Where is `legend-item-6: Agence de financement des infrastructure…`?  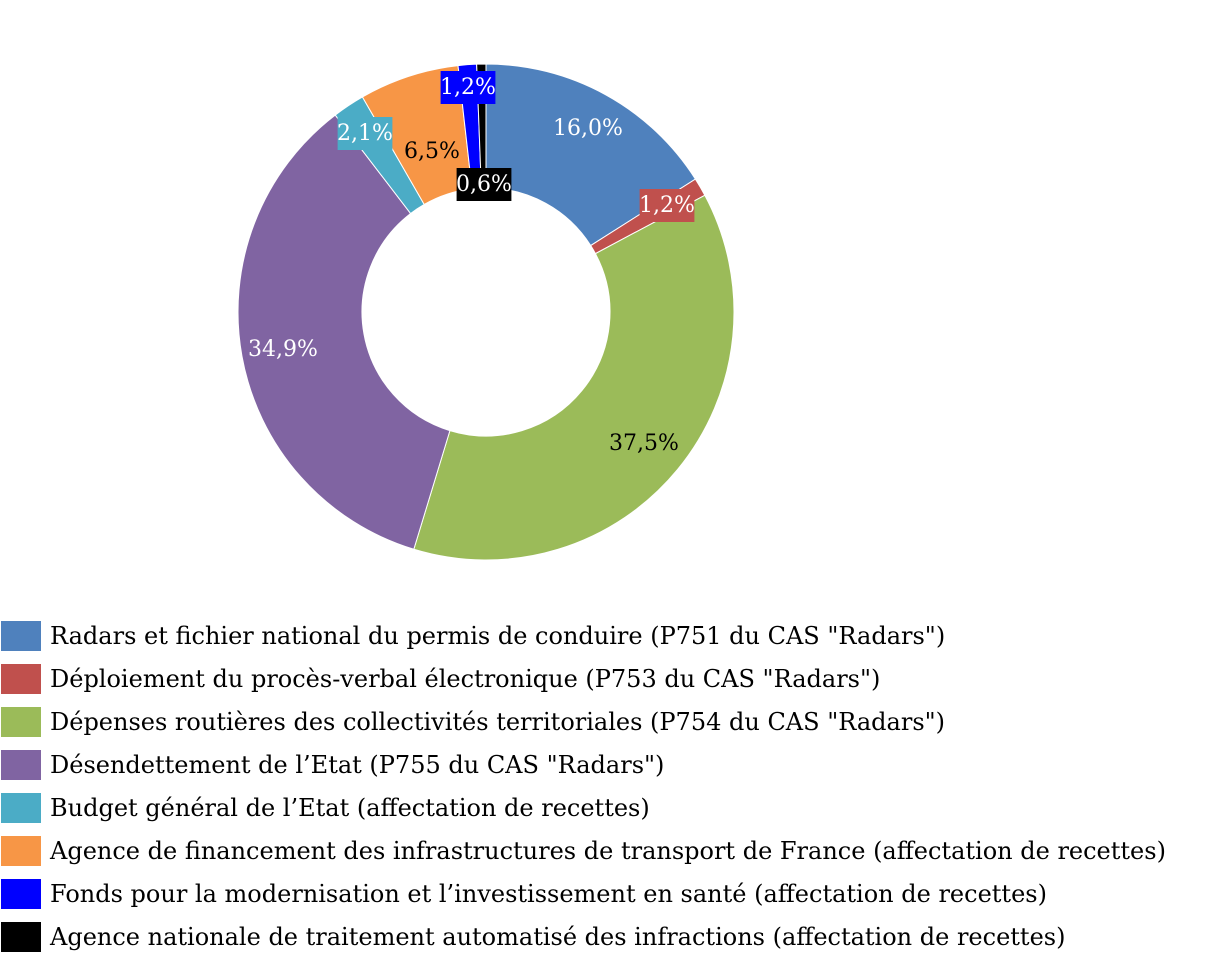 legend-item-6: Agence de financement des infrastructure… is located at coordinates (612, 850).